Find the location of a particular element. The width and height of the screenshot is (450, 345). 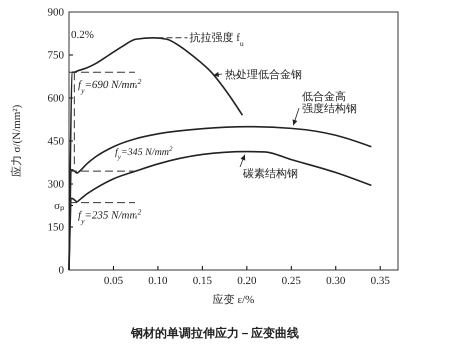

annotation: 抗拉强度 f$_{u}$ is located at coordinates (216, 39).